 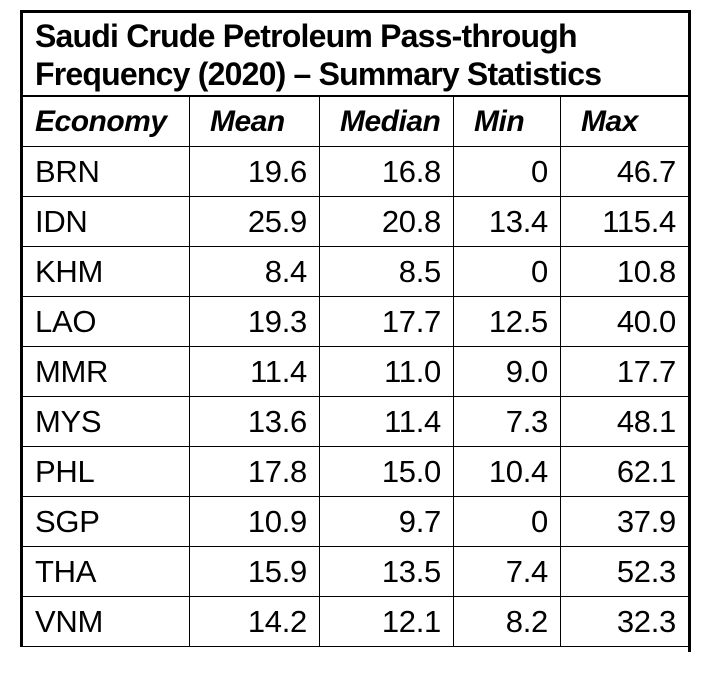 What do you see at coordinates (255, 222) in the screenshot?
I see `cell-mean: 25.9` at bounding box center [255, 222].